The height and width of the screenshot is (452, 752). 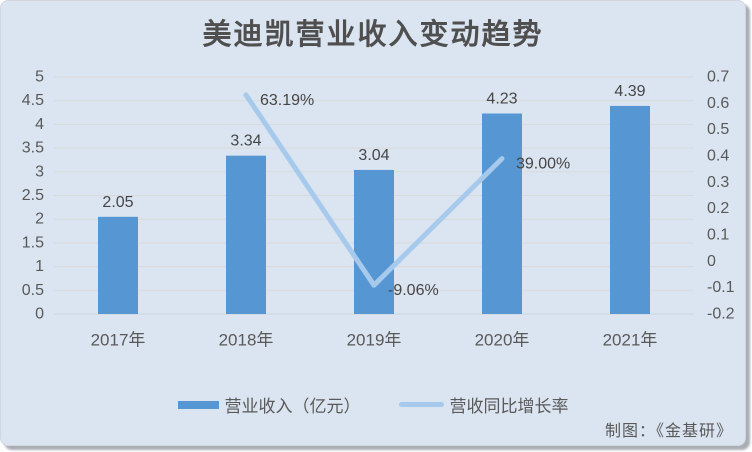 I want to click on legend-bar-swatch-icon, so click(x=198, y=404).